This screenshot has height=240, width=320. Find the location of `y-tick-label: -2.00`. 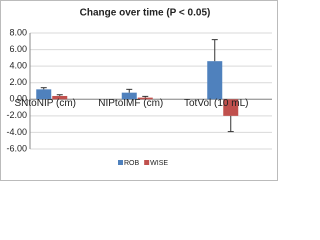

y-tick-label: -2.00 is located at coordinates (16, 115).